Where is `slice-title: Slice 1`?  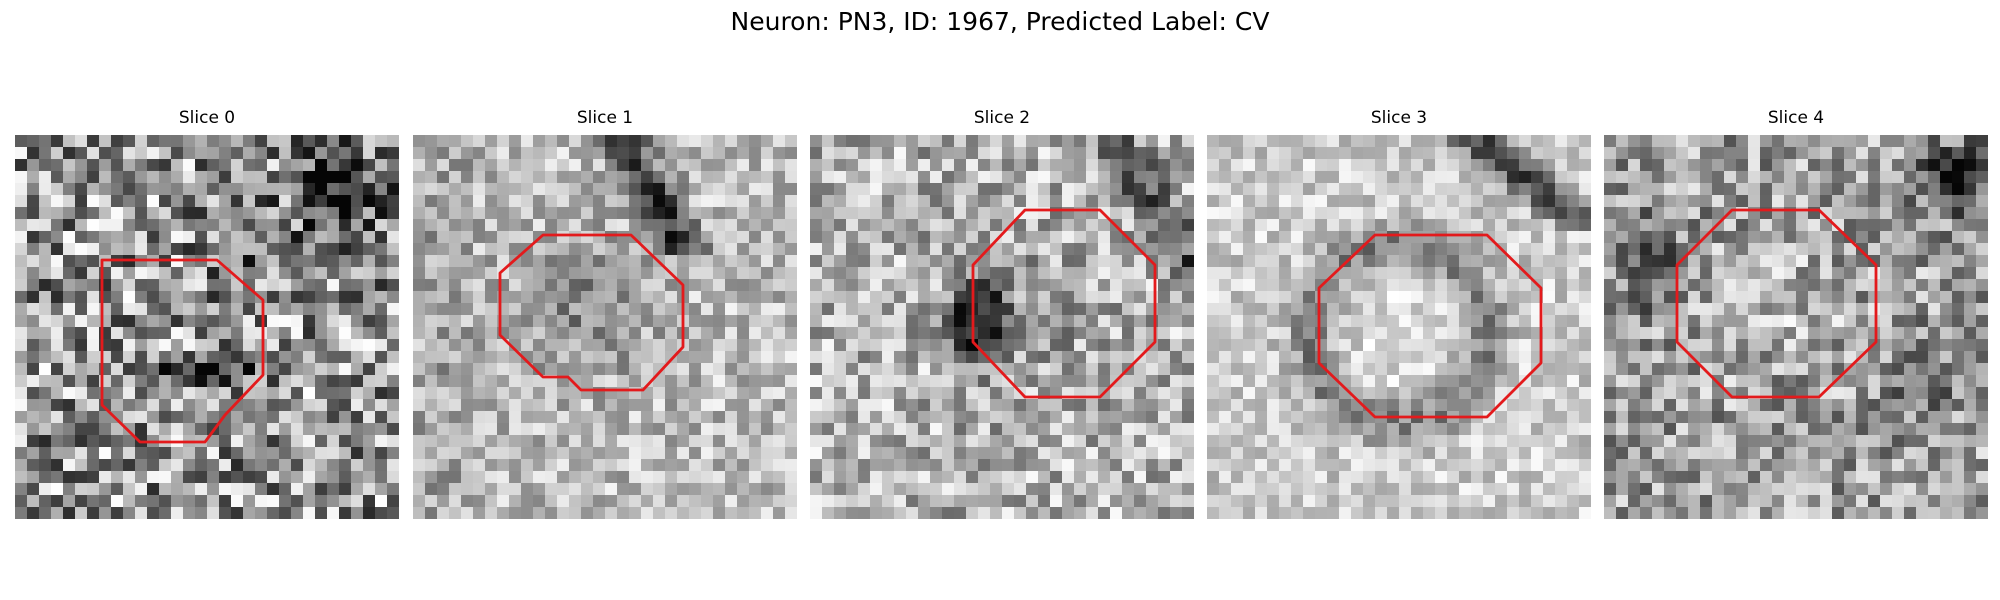 slice-title: Slice 1 is located at coordinates (605, 118).